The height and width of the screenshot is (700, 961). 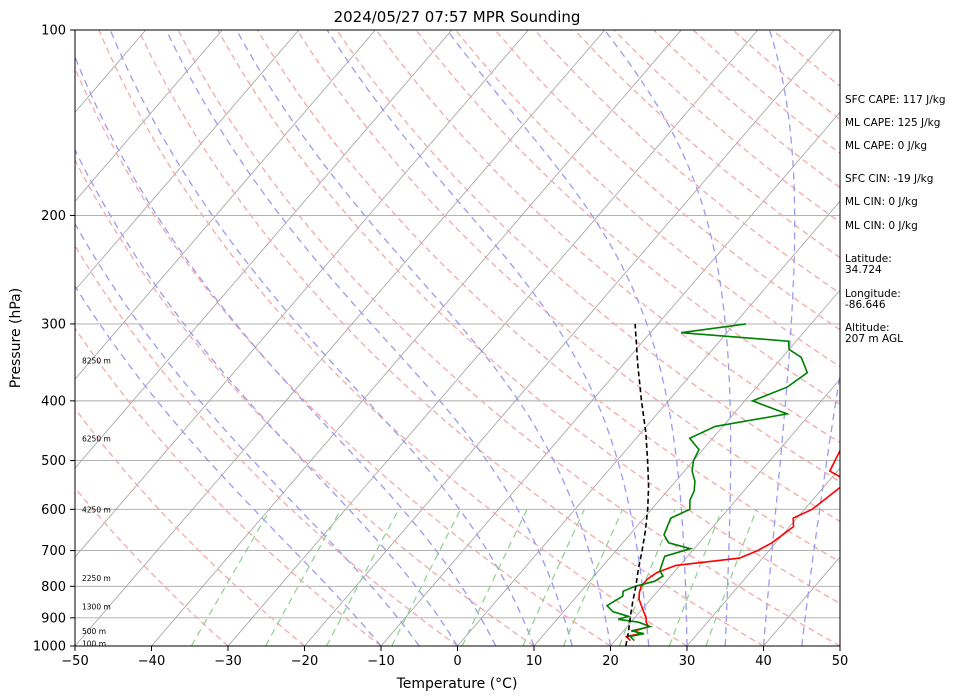 I want to click on annotation-text: ML CAPE: 125 J/kg, so click(x=892, y=123).